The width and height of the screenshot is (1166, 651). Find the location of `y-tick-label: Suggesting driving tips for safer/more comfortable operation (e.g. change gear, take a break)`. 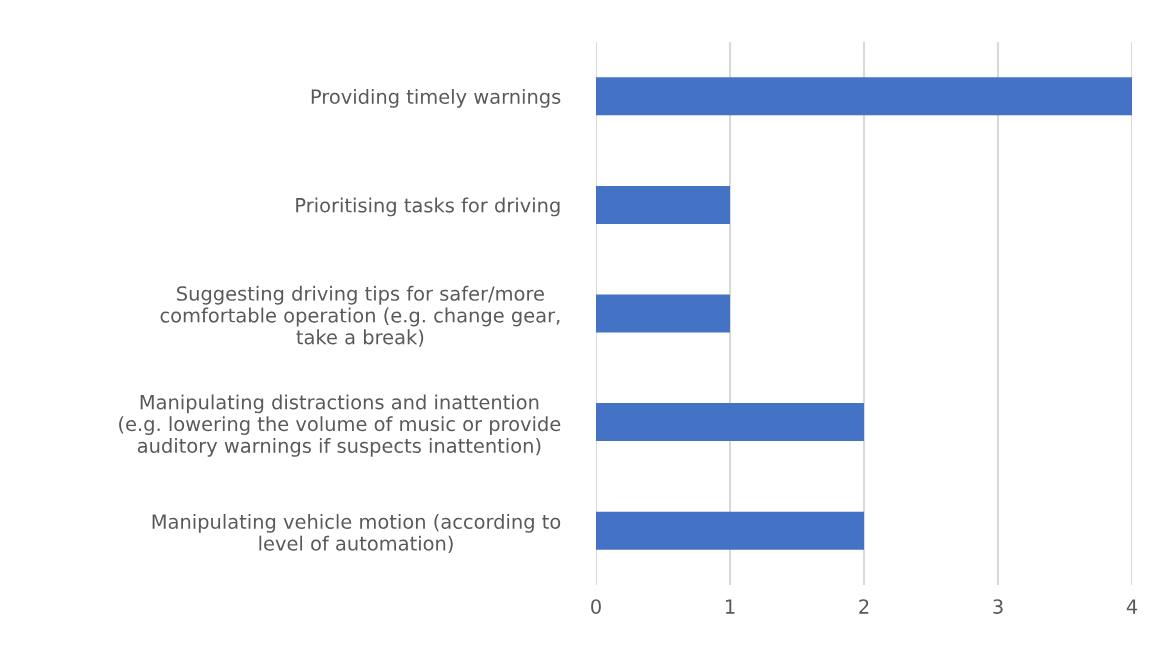

y-tick-label: Suggesting driving tips for safer/more comfortable operation (e.g. change gear, take a break) is located at coordinates (360, 316).